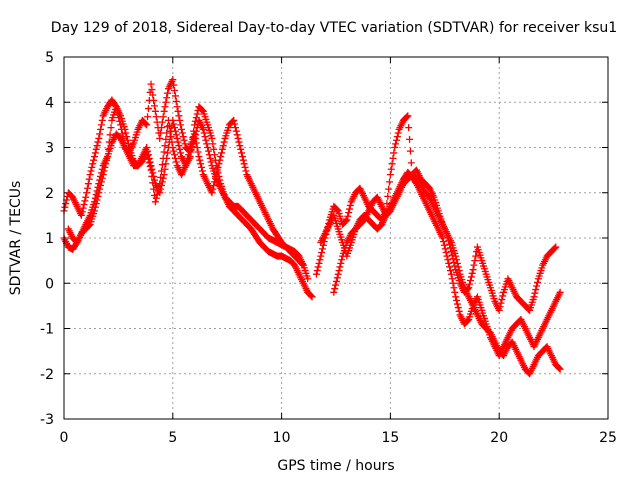 Image resolution: width=640 pixels, height=480 pixels. I want to click on y-tick-label: -1, so click(47, 330).